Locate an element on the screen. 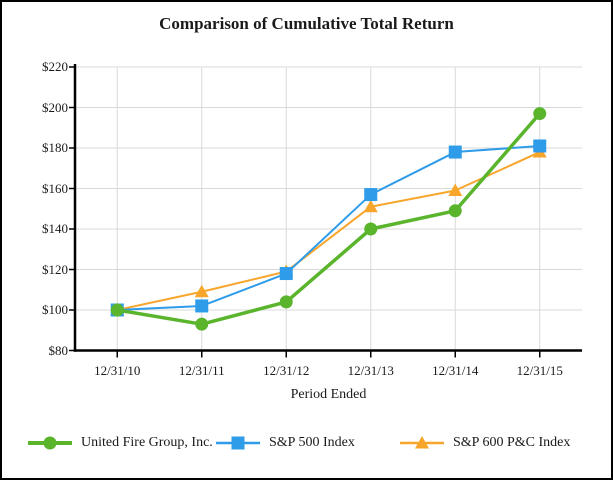 The width and height of the screenshot is (613, 480). y-tick-label: $80 is located at coordinates (58, 350).